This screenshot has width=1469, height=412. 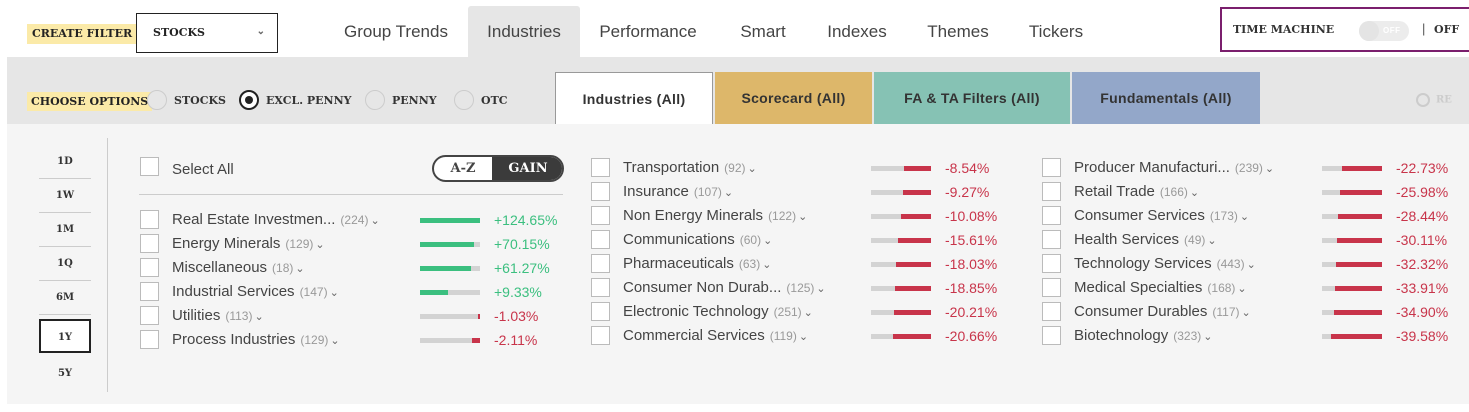 I want to click on create-filter-button: CREATE FILTER, so click(x=82, y=34).